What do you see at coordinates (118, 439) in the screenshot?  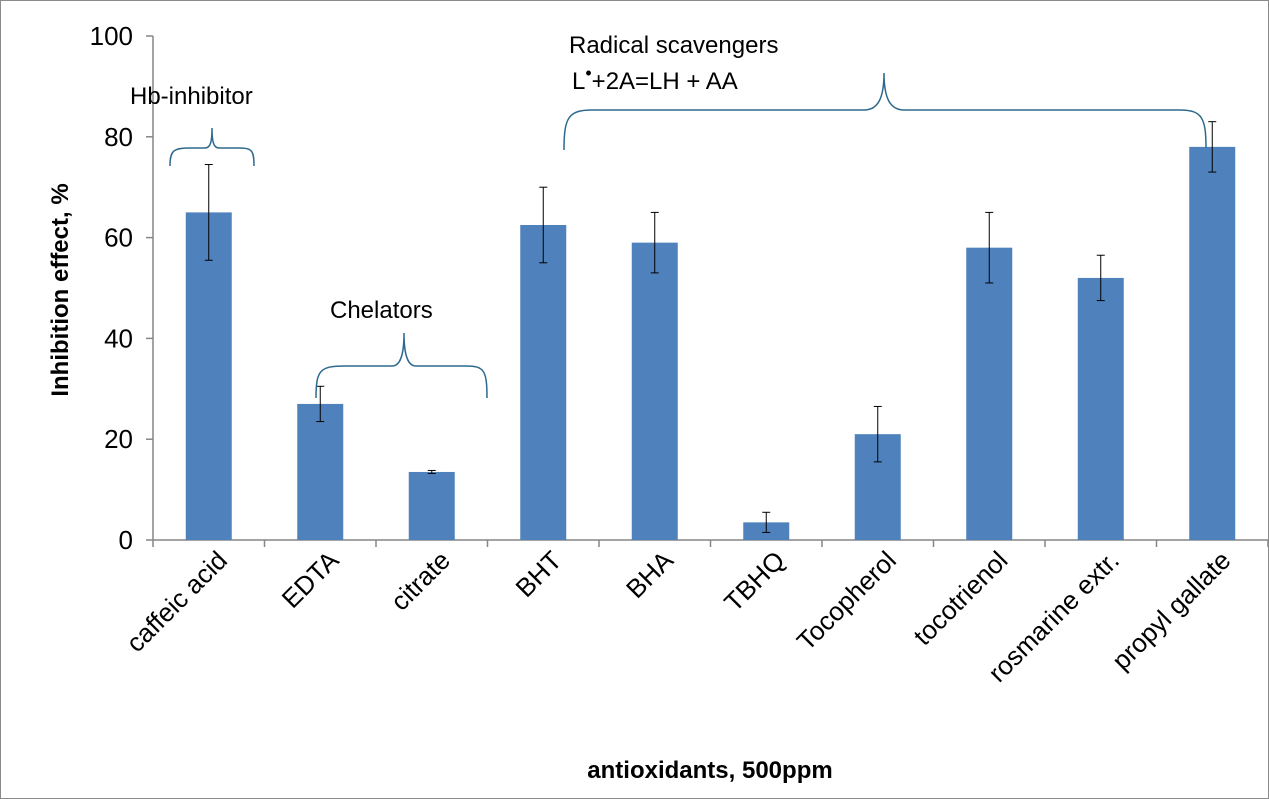 I see `y-tick-label: 20` at bounding box center [118, 439].